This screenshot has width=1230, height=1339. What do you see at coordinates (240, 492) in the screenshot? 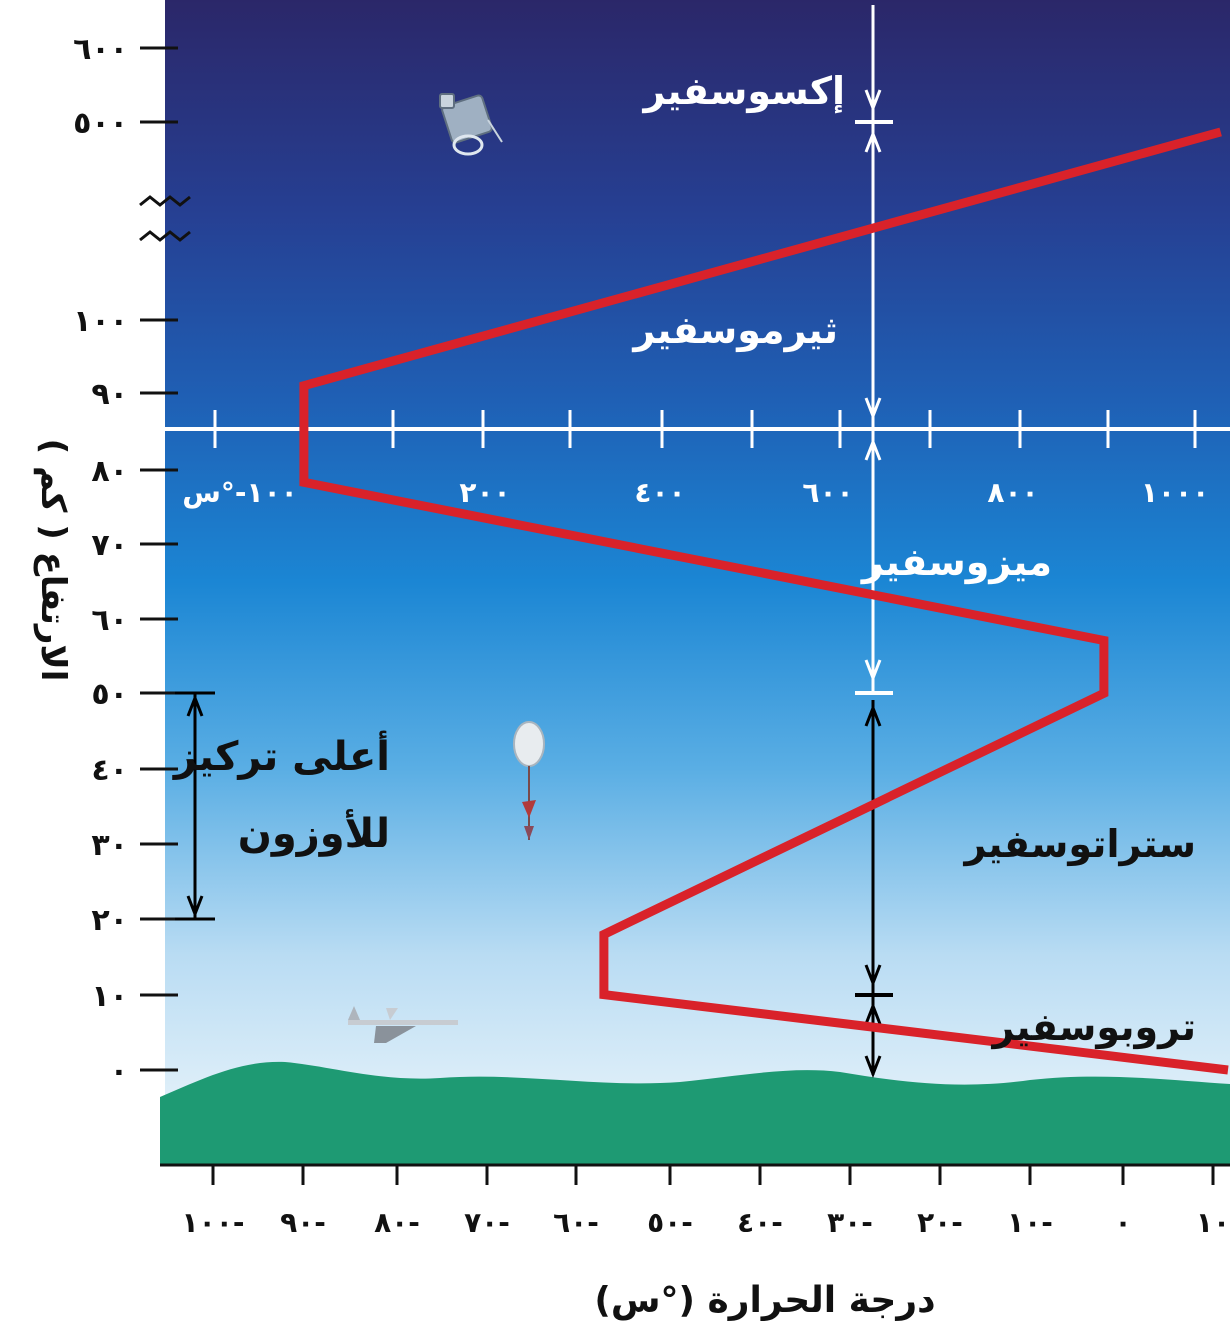
I see `upper-scale-tick-label: ١٠٠-°س` at bounding box center [240, 492].